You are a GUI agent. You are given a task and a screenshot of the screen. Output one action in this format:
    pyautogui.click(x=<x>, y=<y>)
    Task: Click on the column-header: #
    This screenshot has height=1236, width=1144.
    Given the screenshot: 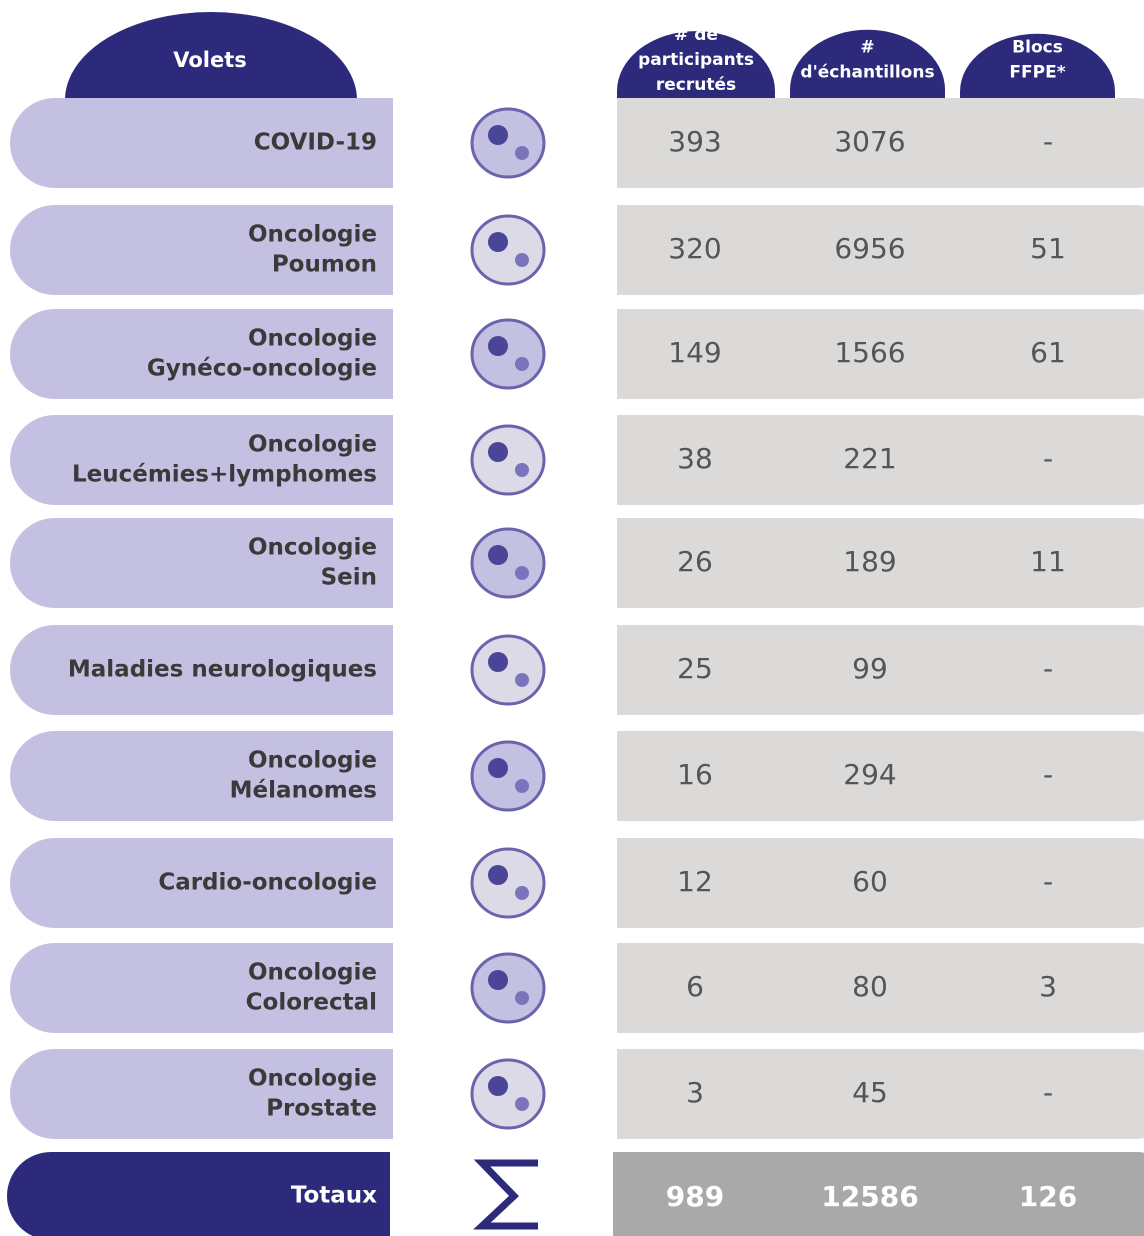 What is the action you would take?
    pyautogui.click(x=867, y=48)
    